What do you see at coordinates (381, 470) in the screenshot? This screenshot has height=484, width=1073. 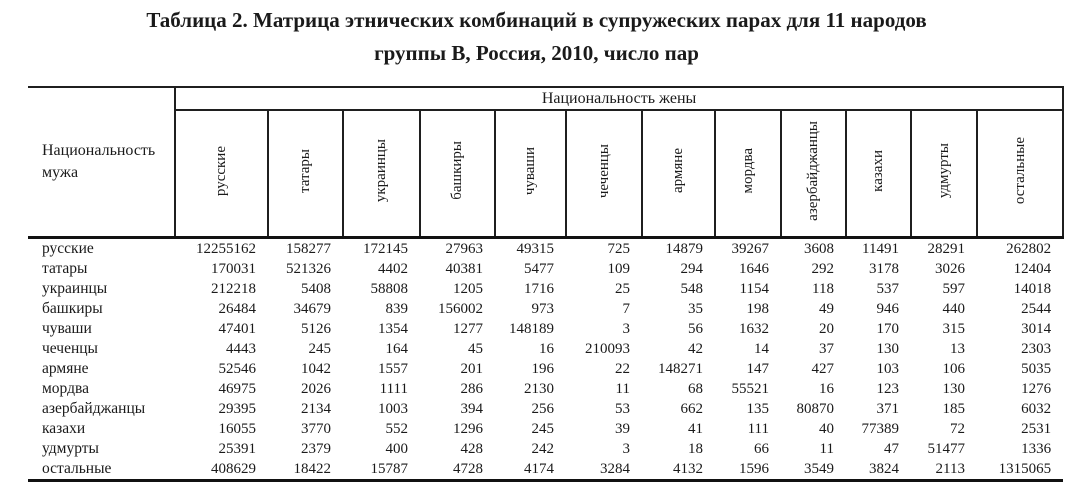 I see `cell-value: 15787` at bounding box center [381, 470].